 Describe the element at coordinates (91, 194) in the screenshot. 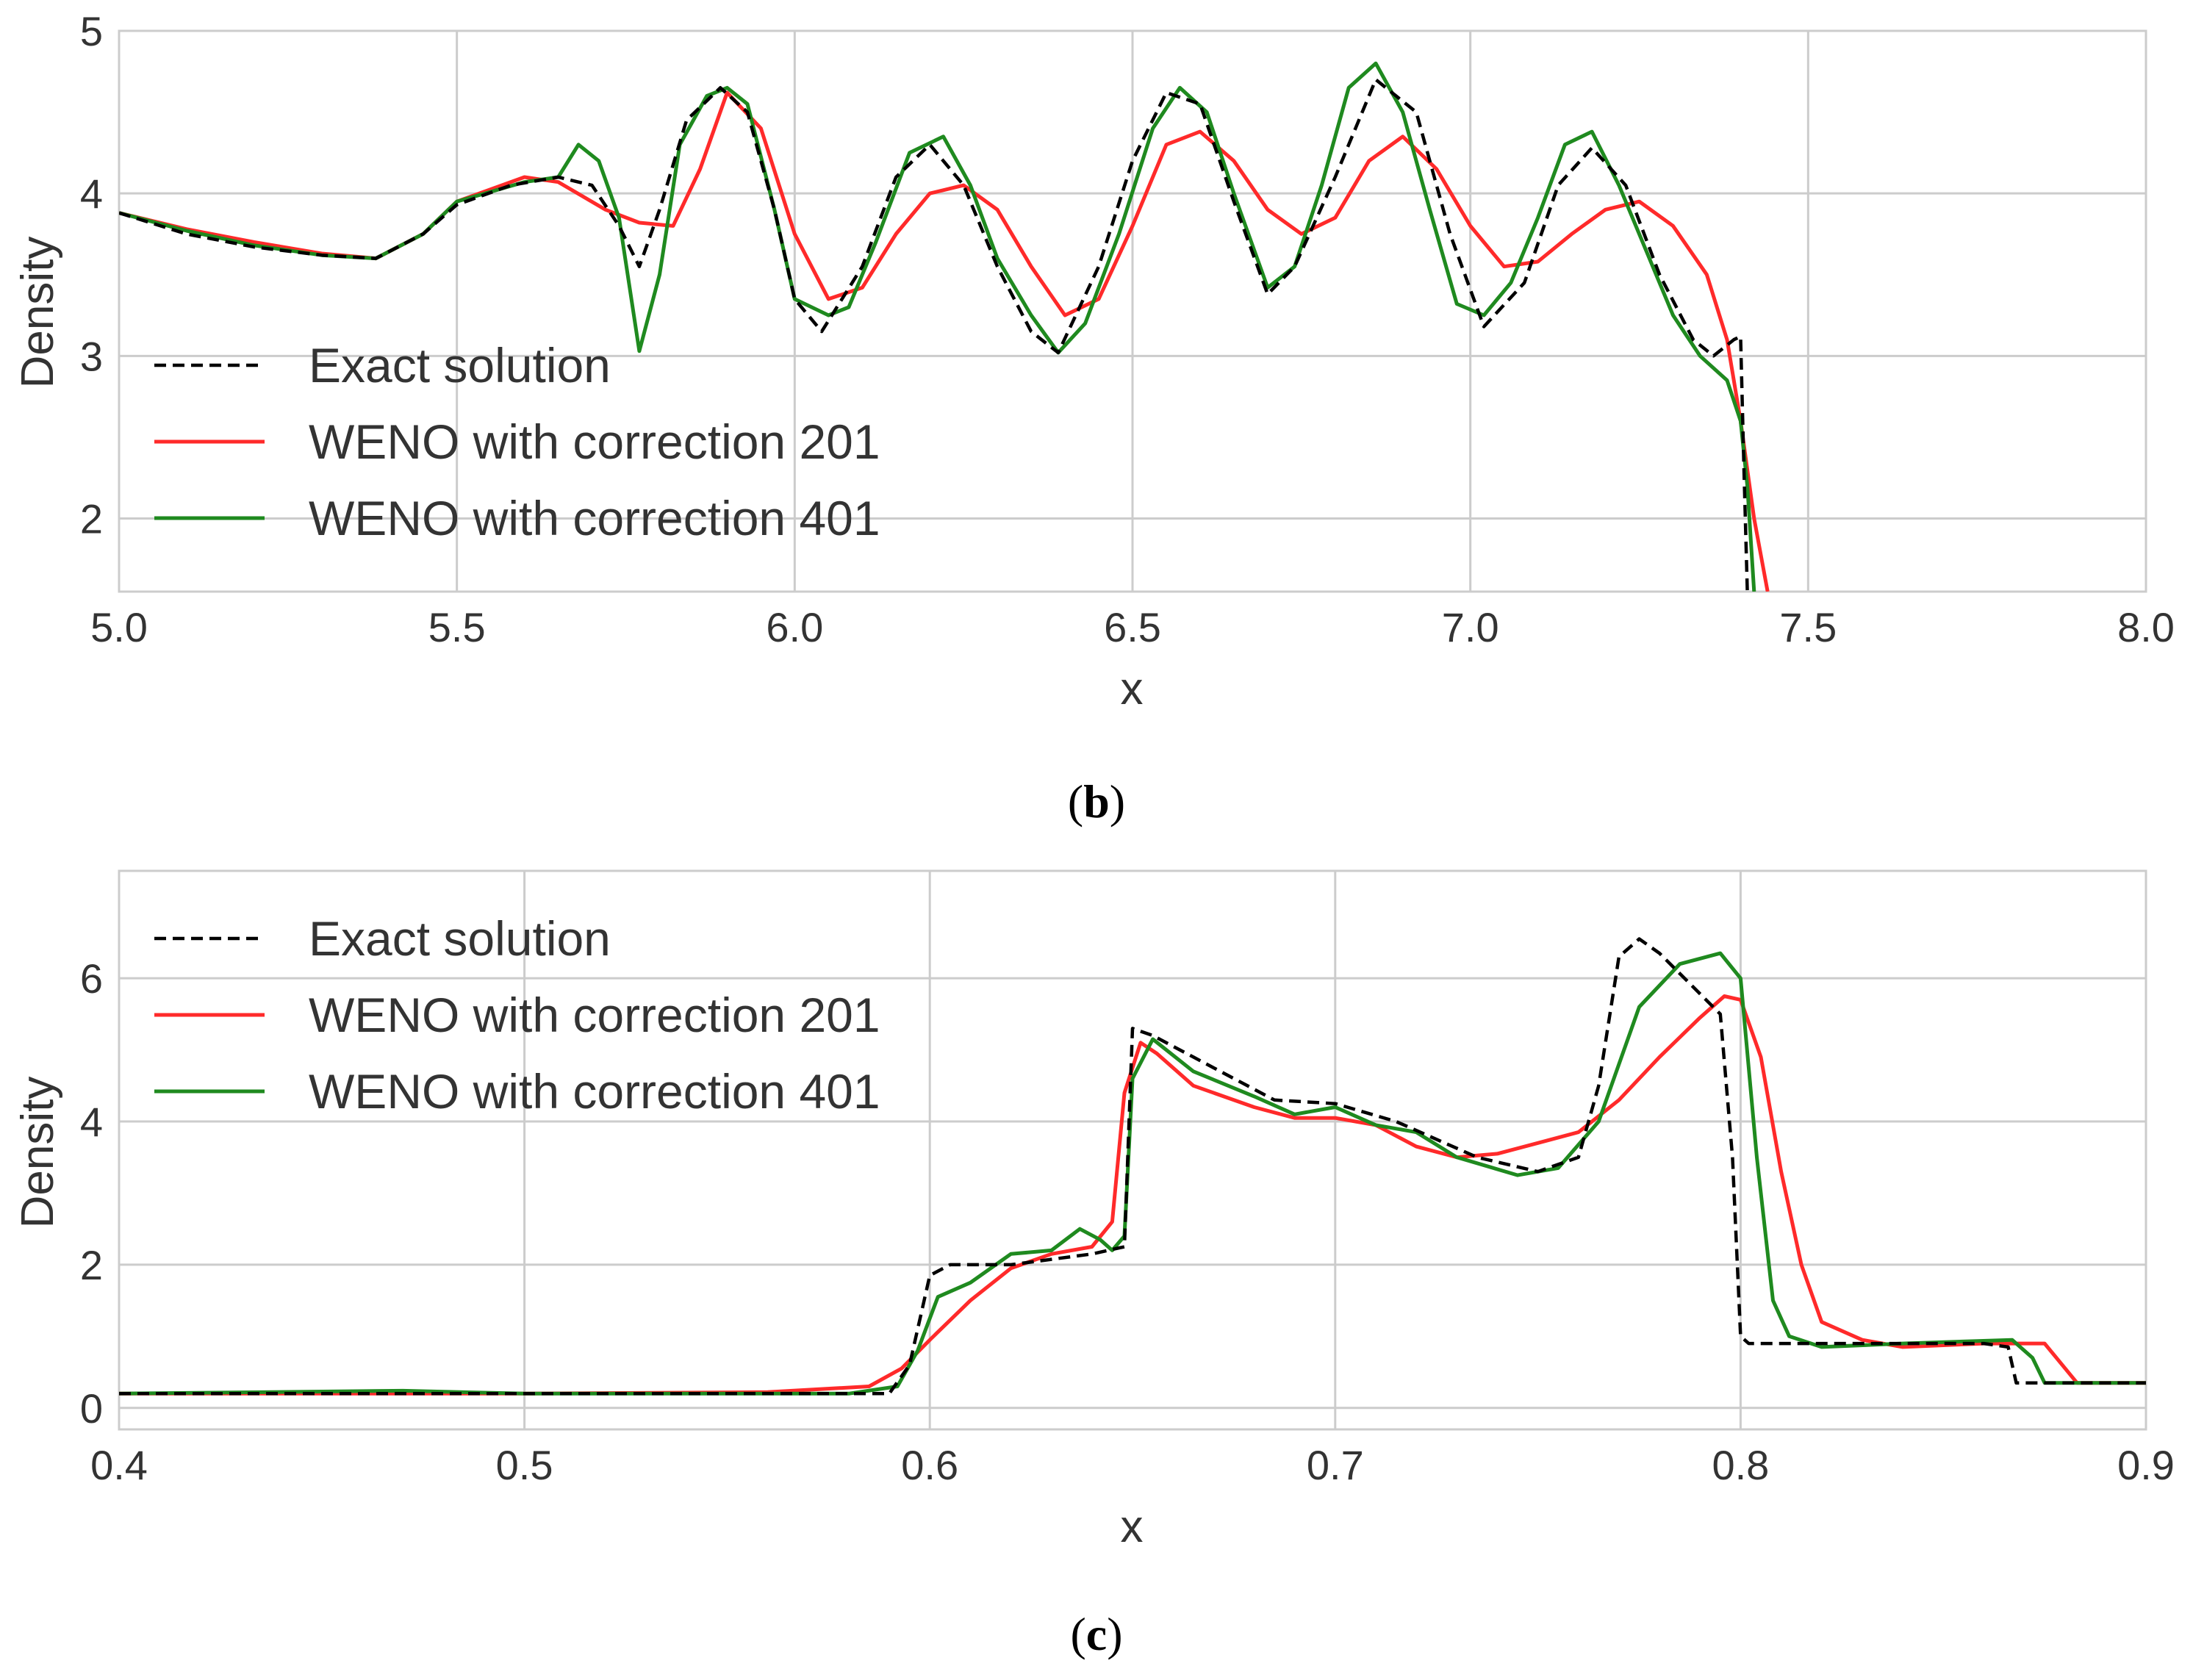

I see `panel-b-y-tick-label: 4` at that location.